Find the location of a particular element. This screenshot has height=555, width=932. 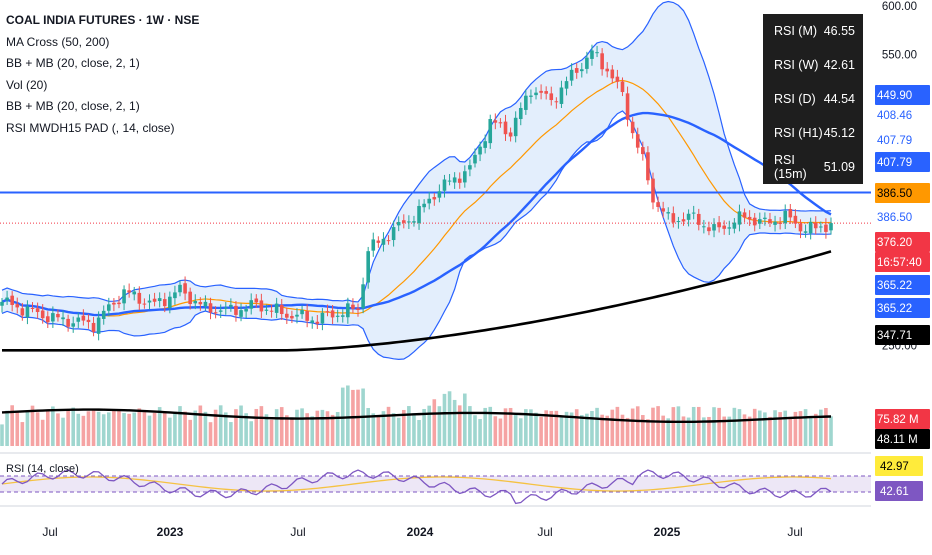

rsi-row: RSI (D) 44.54 is located at coordinates (813, 99).